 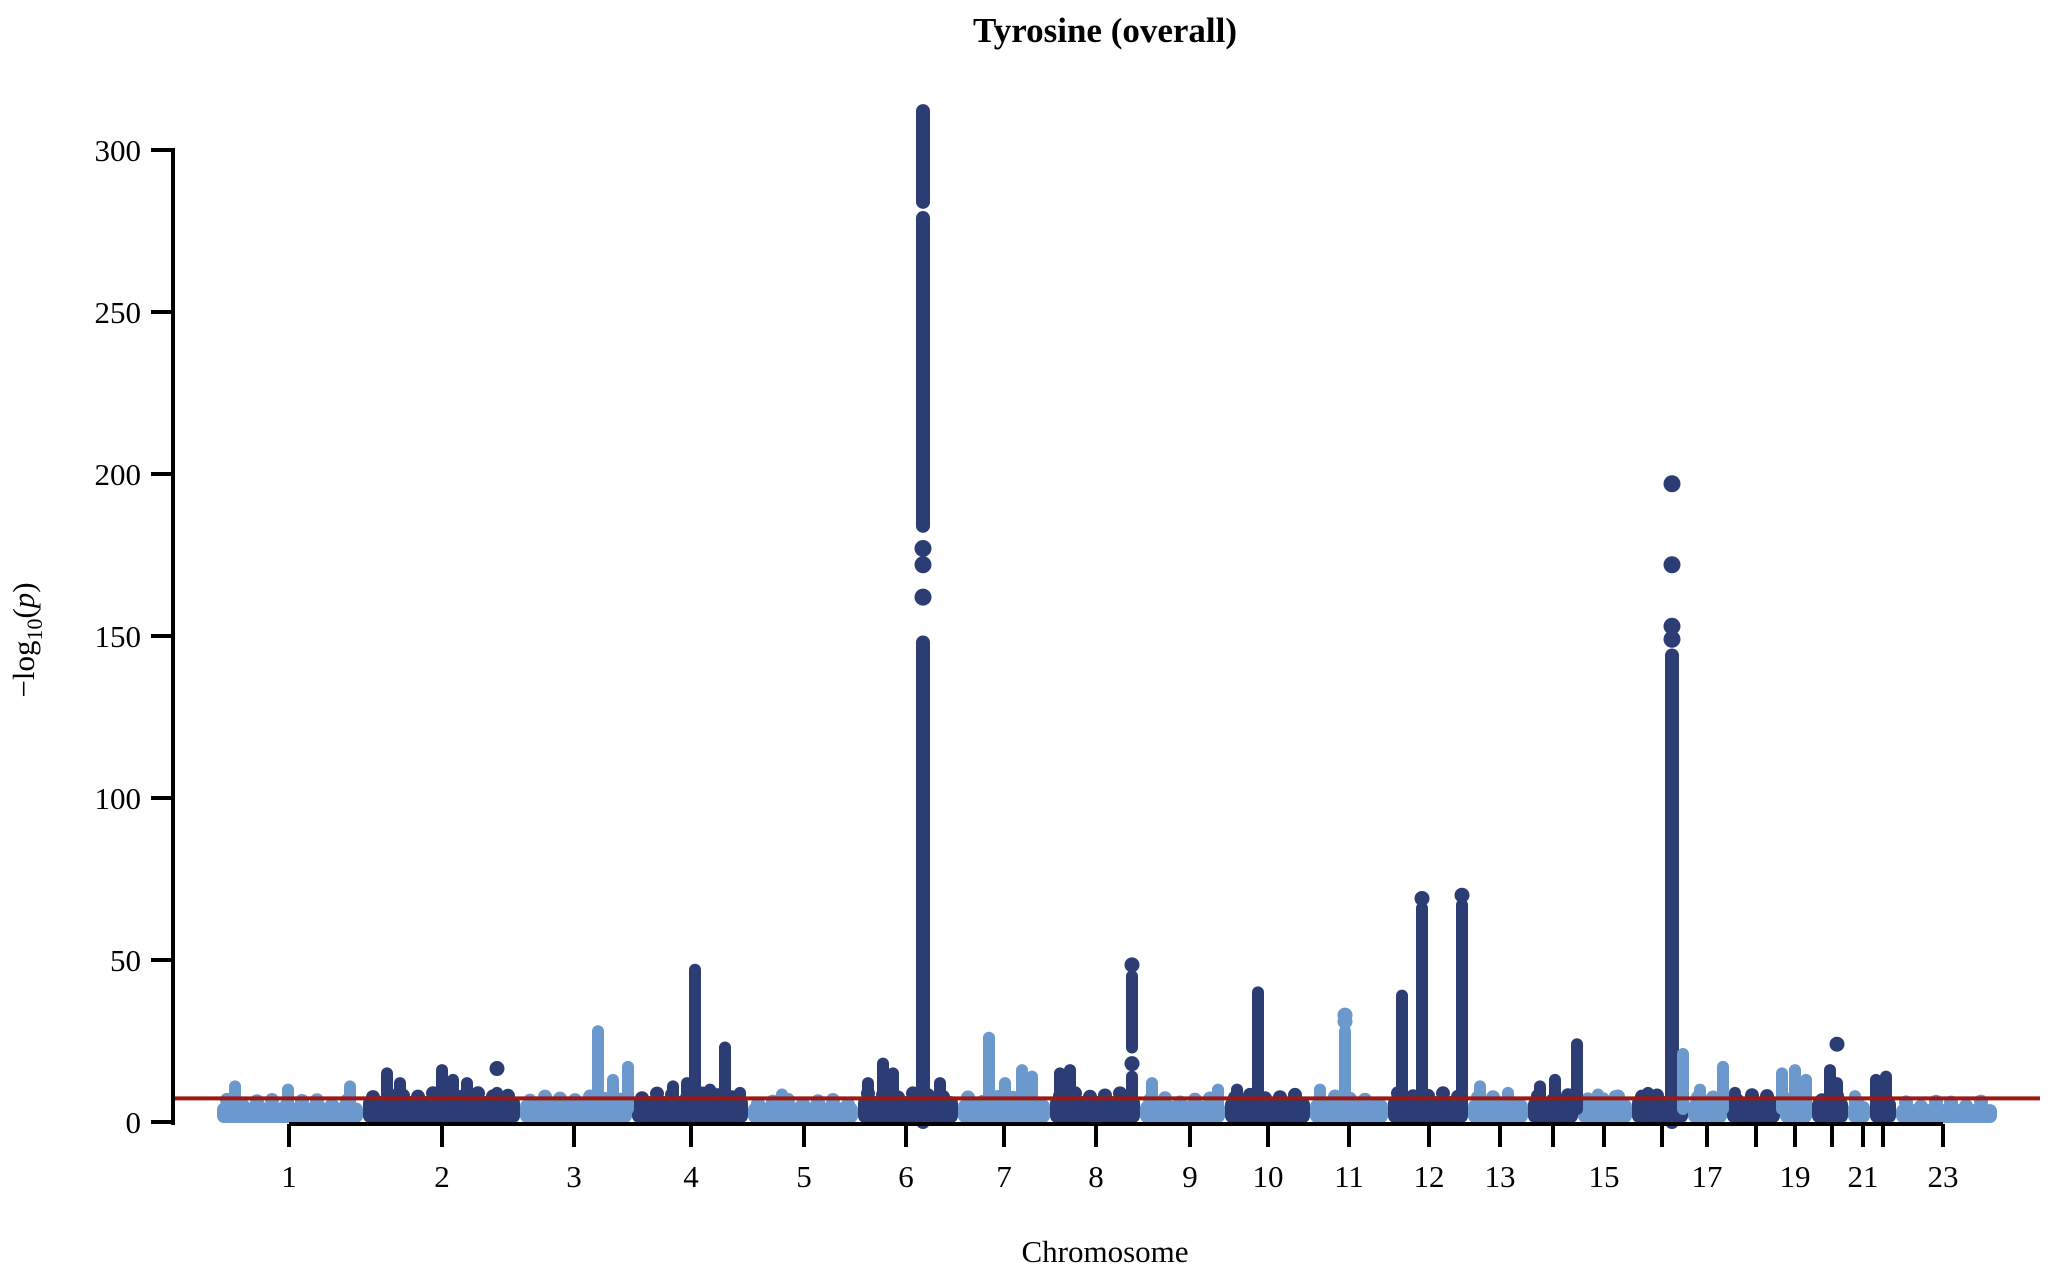 I want to click on snp-point-chr2, so click(x=497, y=1069).